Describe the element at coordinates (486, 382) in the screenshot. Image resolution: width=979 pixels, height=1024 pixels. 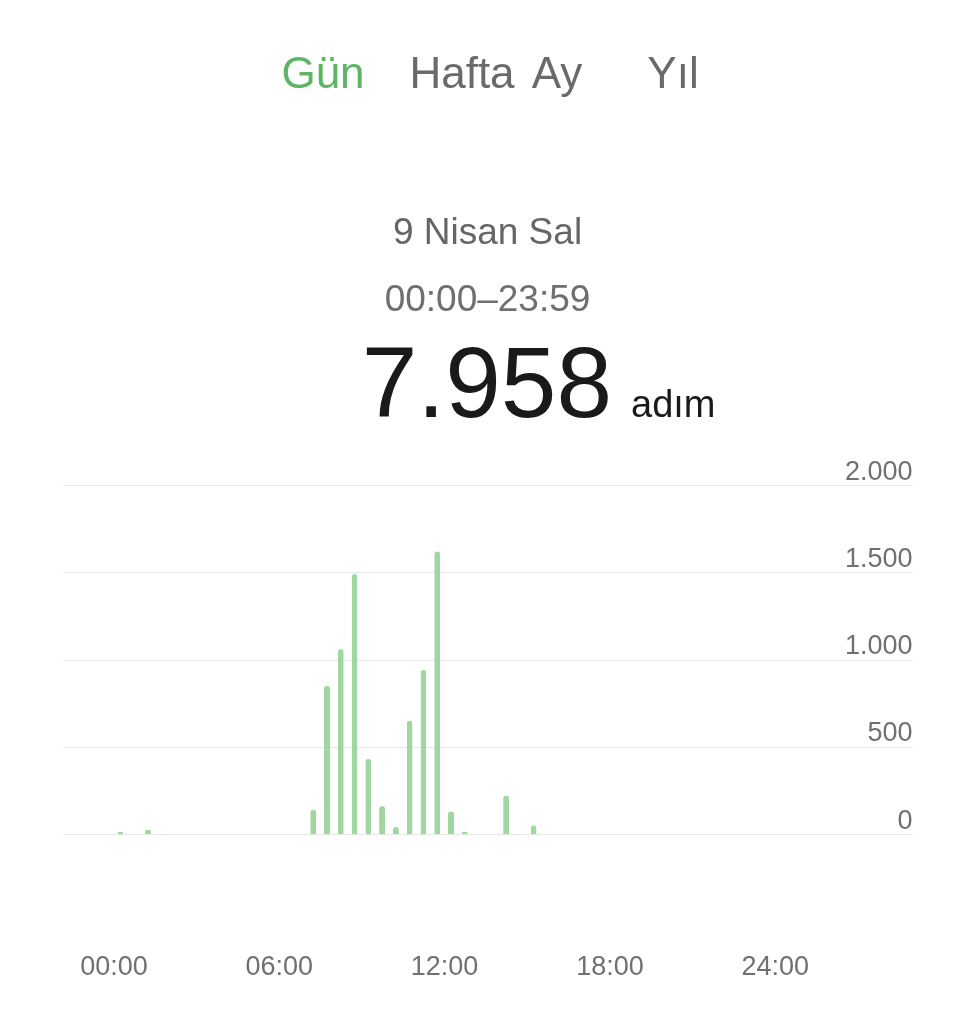
I see `text: 7.958` at that location.